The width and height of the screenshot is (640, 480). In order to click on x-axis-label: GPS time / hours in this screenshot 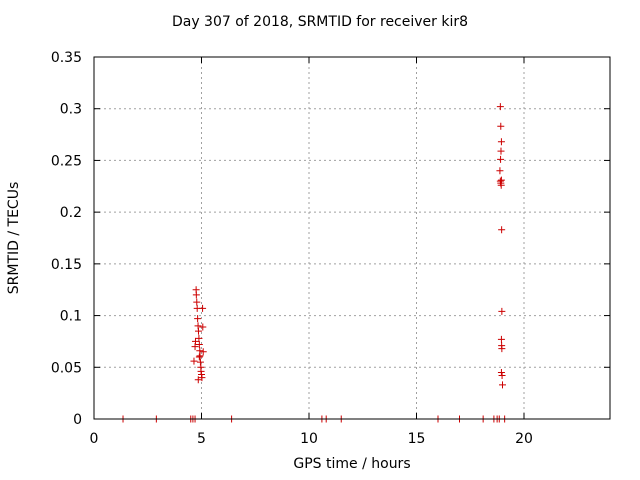, I will do `click(352, 464)`.